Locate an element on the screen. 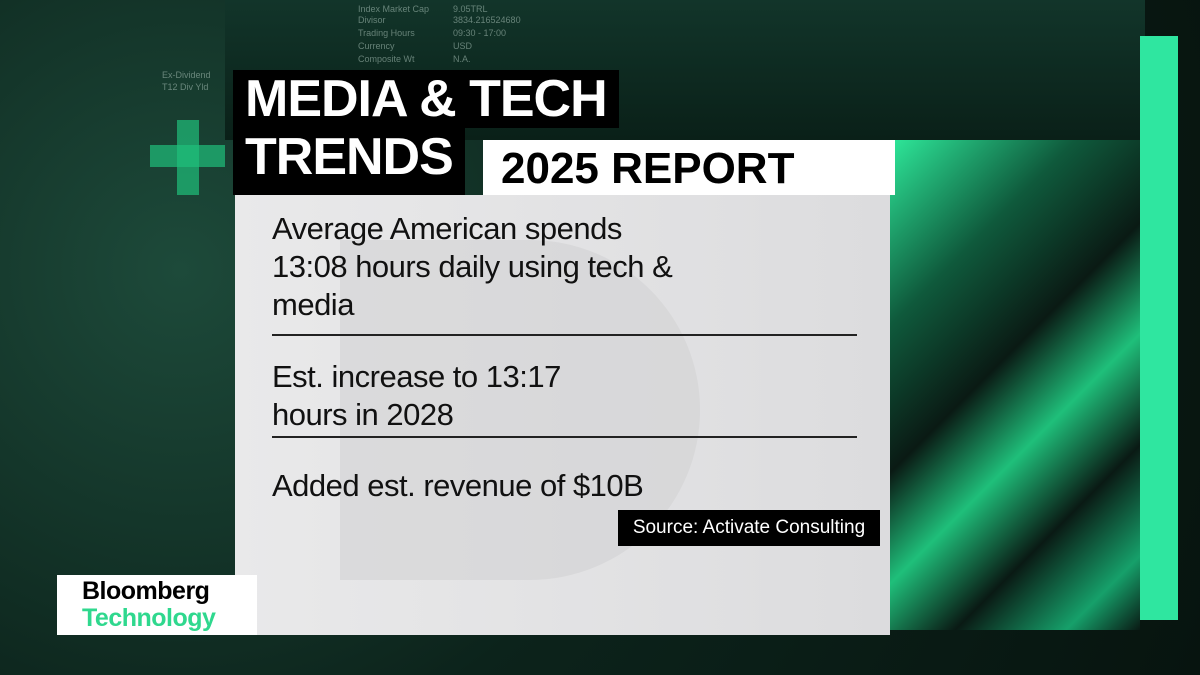 This screenshot has width=1200, height=675. ticker-text: 9.05TRL is located at coordinates (470, 9).